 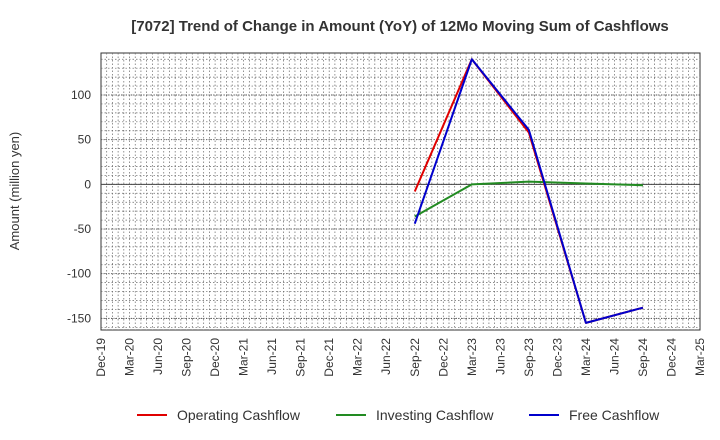 I want to click on y-axis-title: Amount (million yen), so click(x=14, y=191).